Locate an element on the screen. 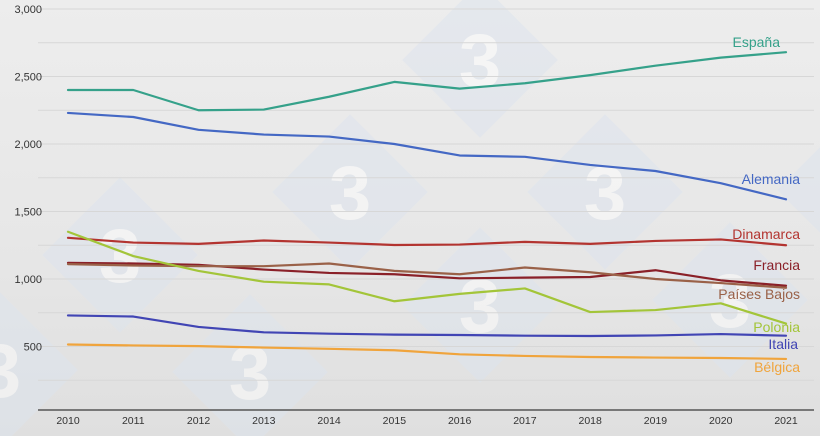  x-tick-label: 2013 is located at coordinates (264, 421).